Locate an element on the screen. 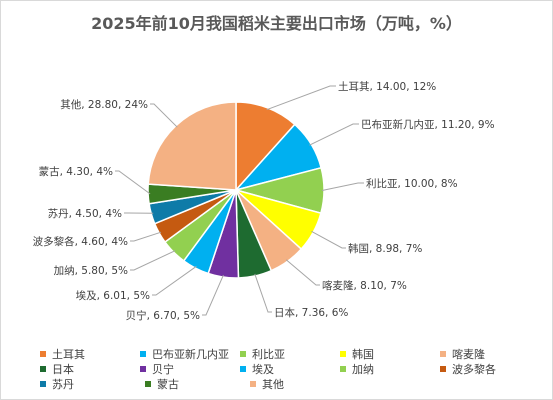 This screenshot has height=400, width=553. data-label-2: 巴布亚新几内亚, 11.20, 9% is located at coordinates (428, 124).